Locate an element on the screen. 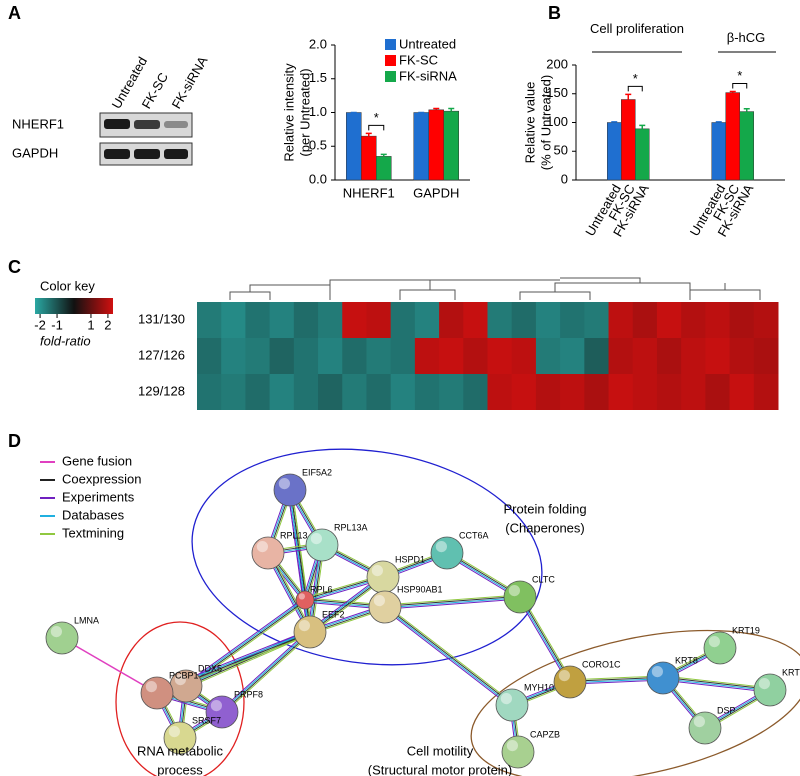 The height and width of the screenshot is (776, 800). key-tick-label: -2 is located at coordinates (40, 324).